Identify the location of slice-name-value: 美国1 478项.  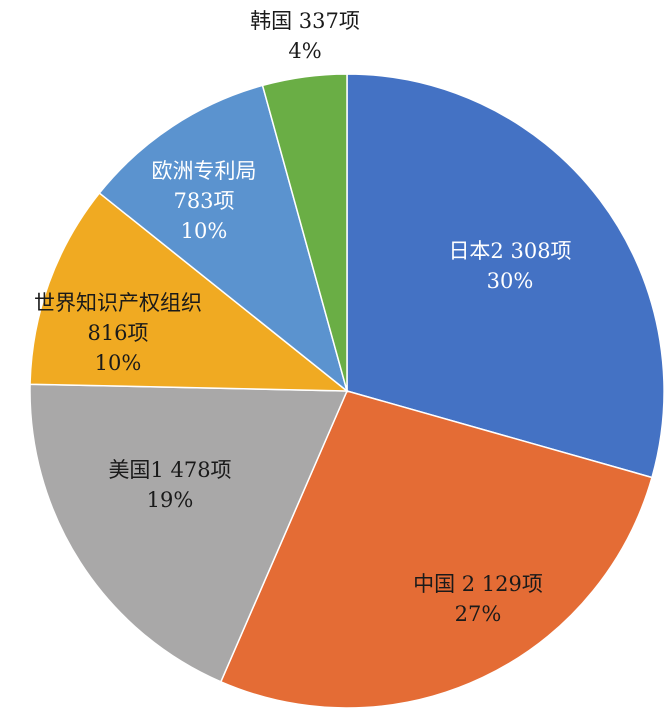
(169, 470).